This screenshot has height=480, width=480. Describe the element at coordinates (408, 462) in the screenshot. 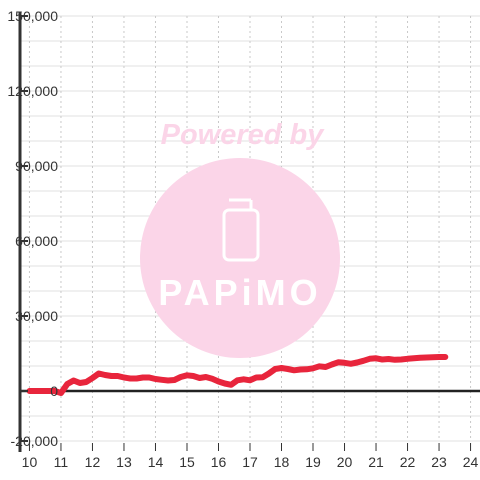

I see `x-tick-label: 22` at that location.